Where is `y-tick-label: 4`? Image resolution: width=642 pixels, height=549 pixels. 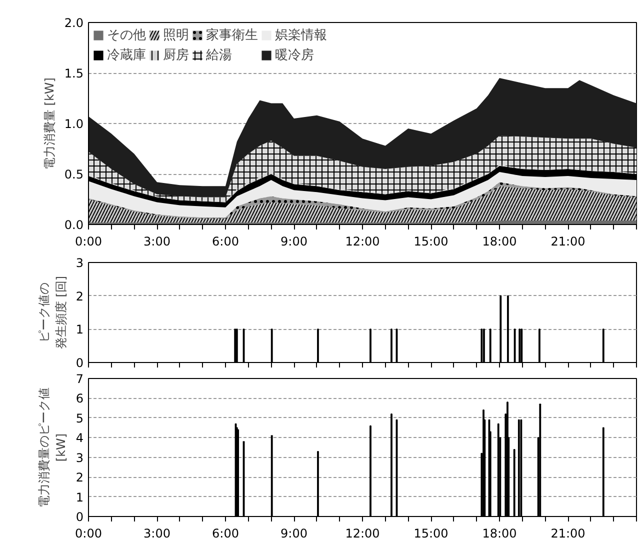 y-tick-label: 4 is located at coordinates (80, 438).